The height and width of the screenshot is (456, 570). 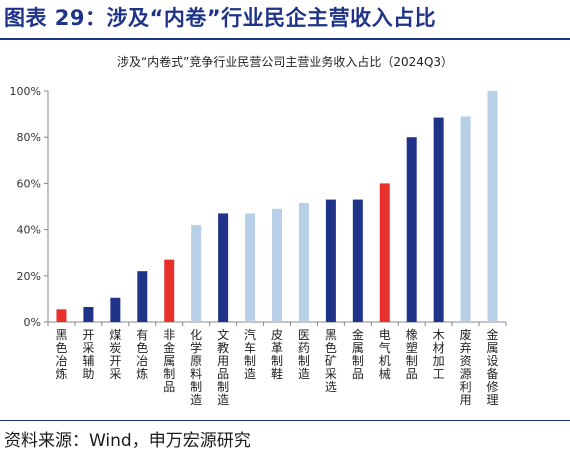 I want to click on y-tick-label: 60%, so click(x=29, y=183).